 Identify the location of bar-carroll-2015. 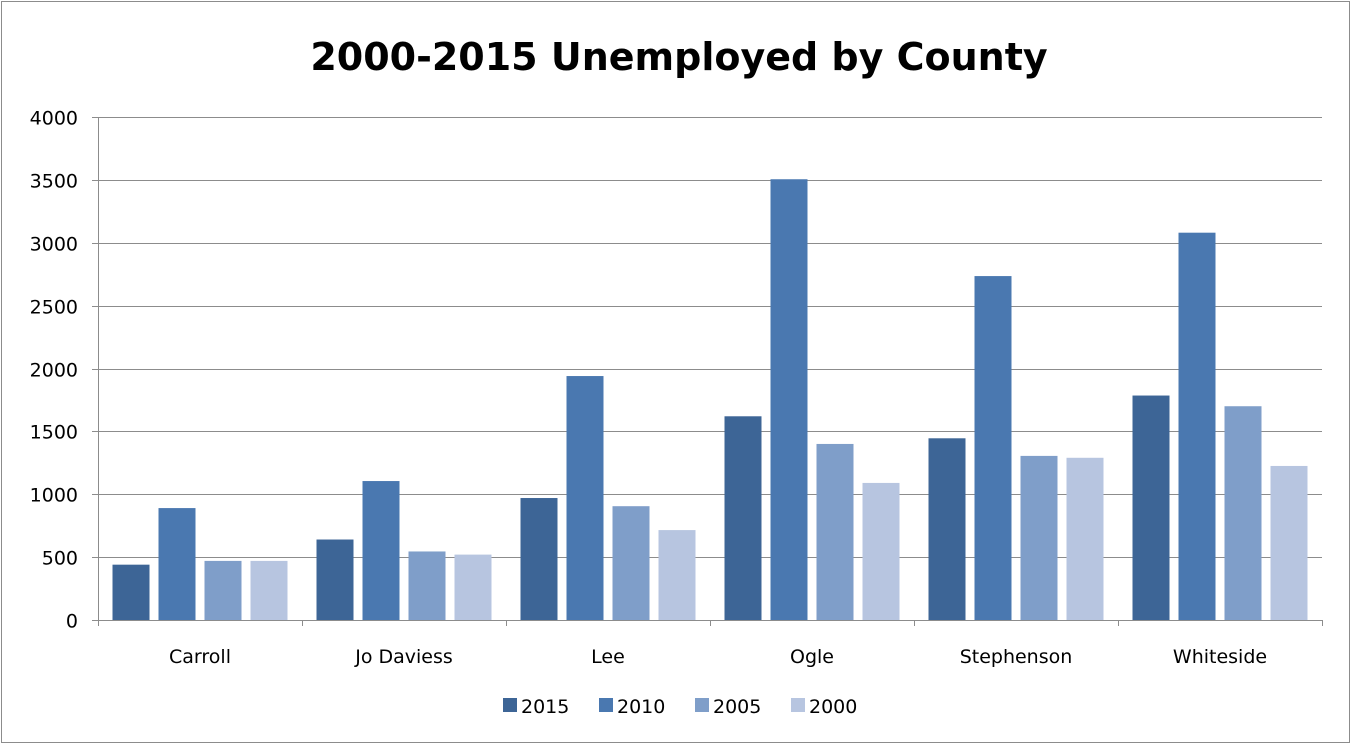
(131, 592).